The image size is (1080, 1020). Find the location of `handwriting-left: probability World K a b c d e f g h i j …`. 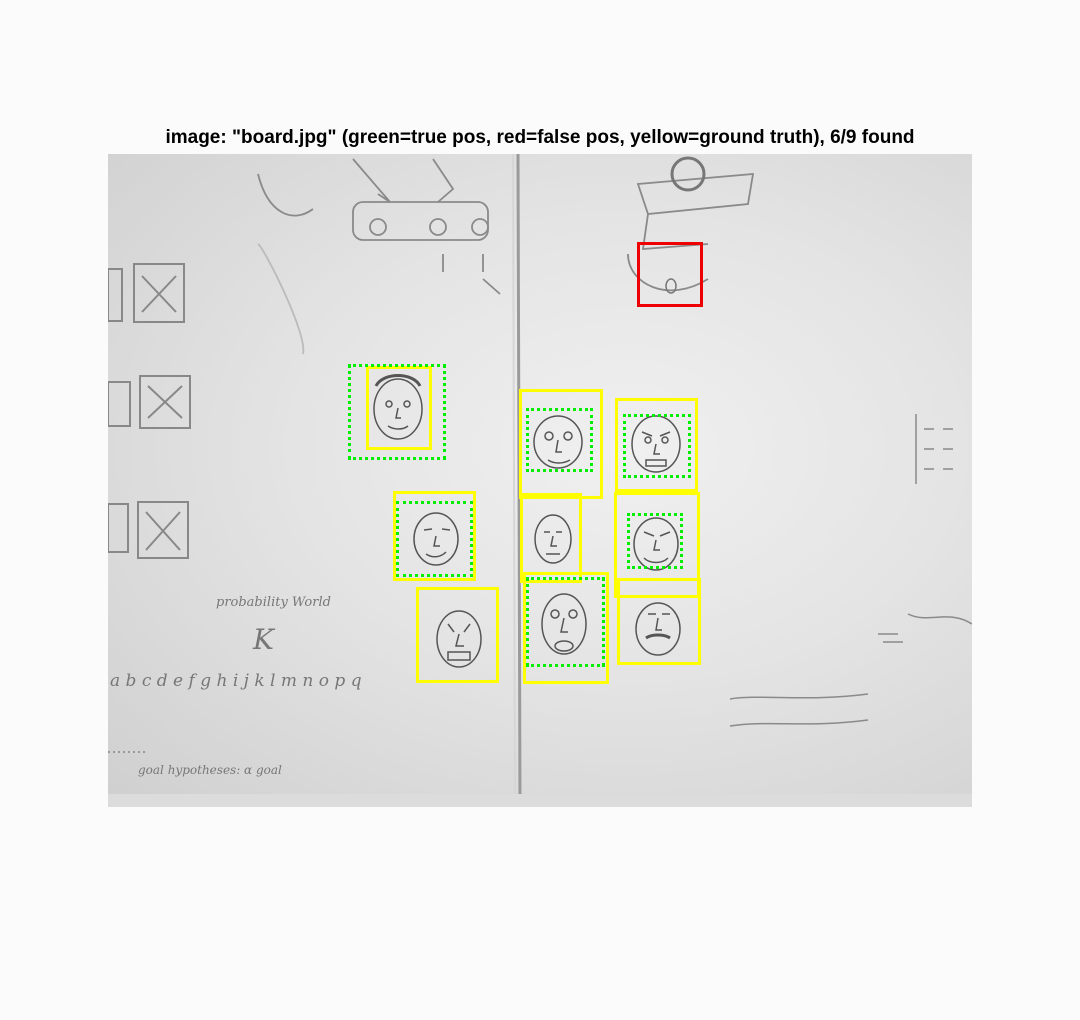

handwriting-left: probability World K a b c d e f g h i j … is located at coordinates (236, 686).